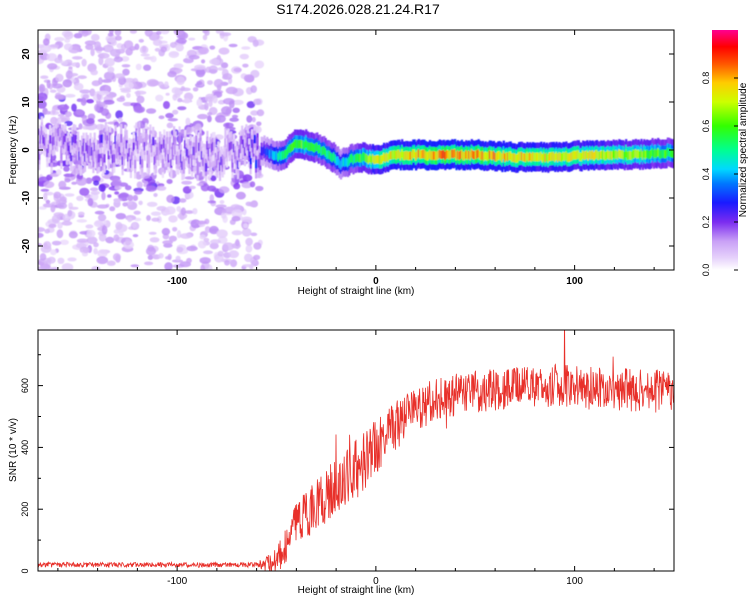 The height and width of the screenshot is (605, 750). Describe the element at coordinates (26, 245) in the screenshot. I see `spectrogram-y-tick-label: -20` at that location.